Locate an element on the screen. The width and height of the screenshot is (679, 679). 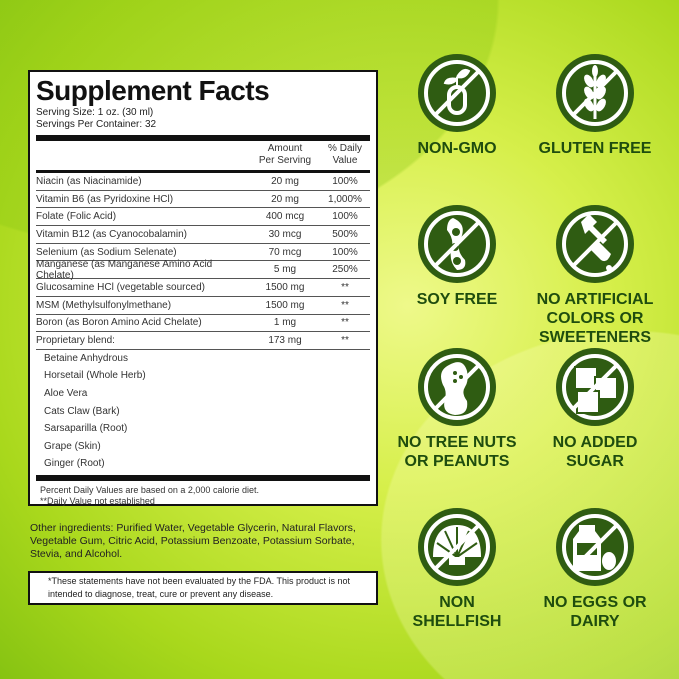
footnote-not-established: **Daily Value not established is located at coordinates (97, 501).